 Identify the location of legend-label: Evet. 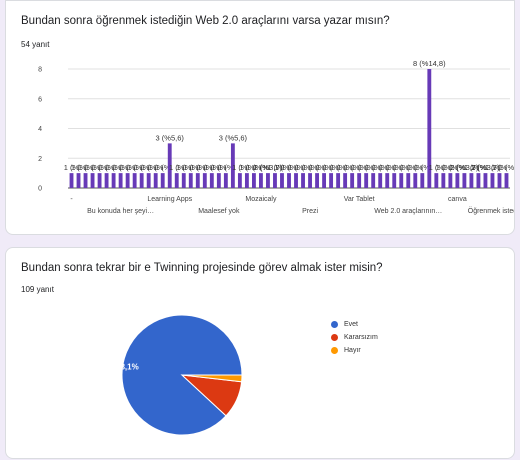
(351, 324).